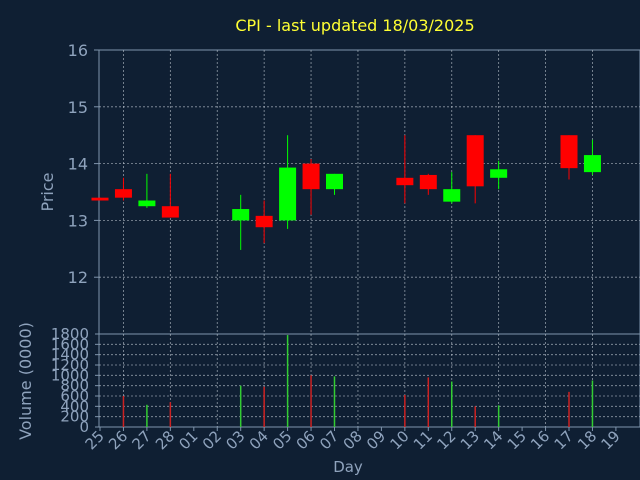  What do you see at coordinates (74, 417) in the screenshot?
I see `volume-tick-label: 200` at bounding box center [74, 417].